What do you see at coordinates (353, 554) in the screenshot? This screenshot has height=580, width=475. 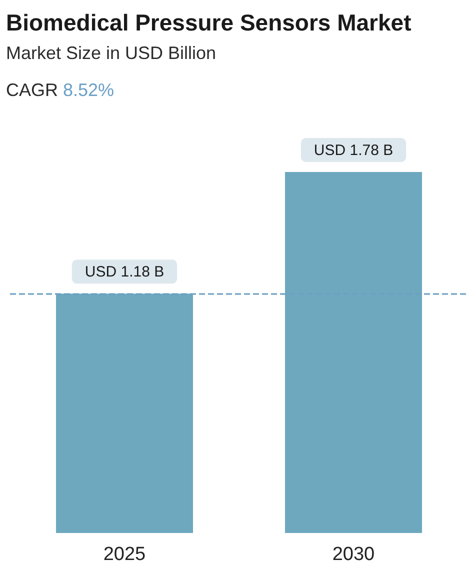 I see `x-tick-label: 2030` at bounding box center [353, 554].